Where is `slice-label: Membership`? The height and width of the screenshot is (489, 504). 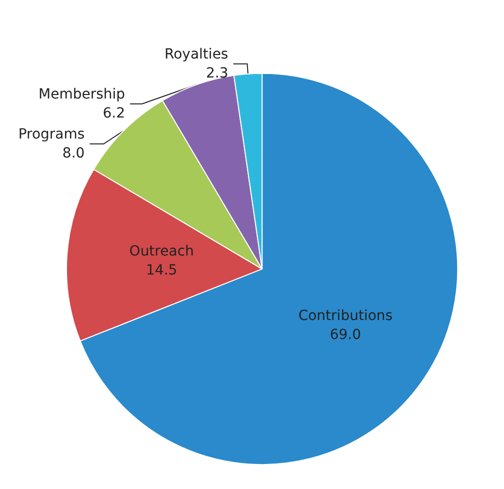 slice-label: Membership is located at coordinates (82, 94).